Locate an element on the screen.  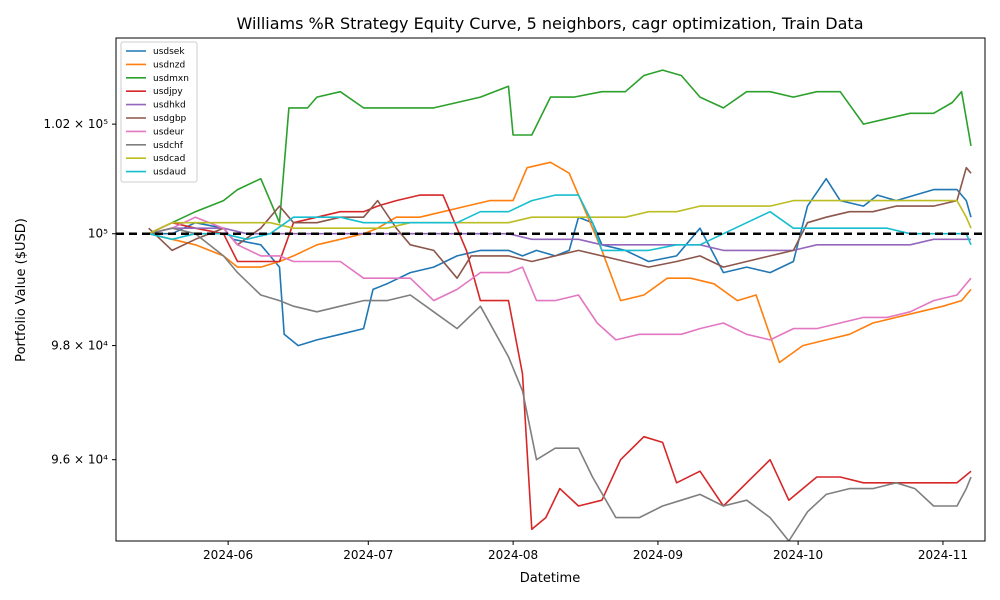
x-tick-label: 2024-06 is located at coordinates (228, 555).